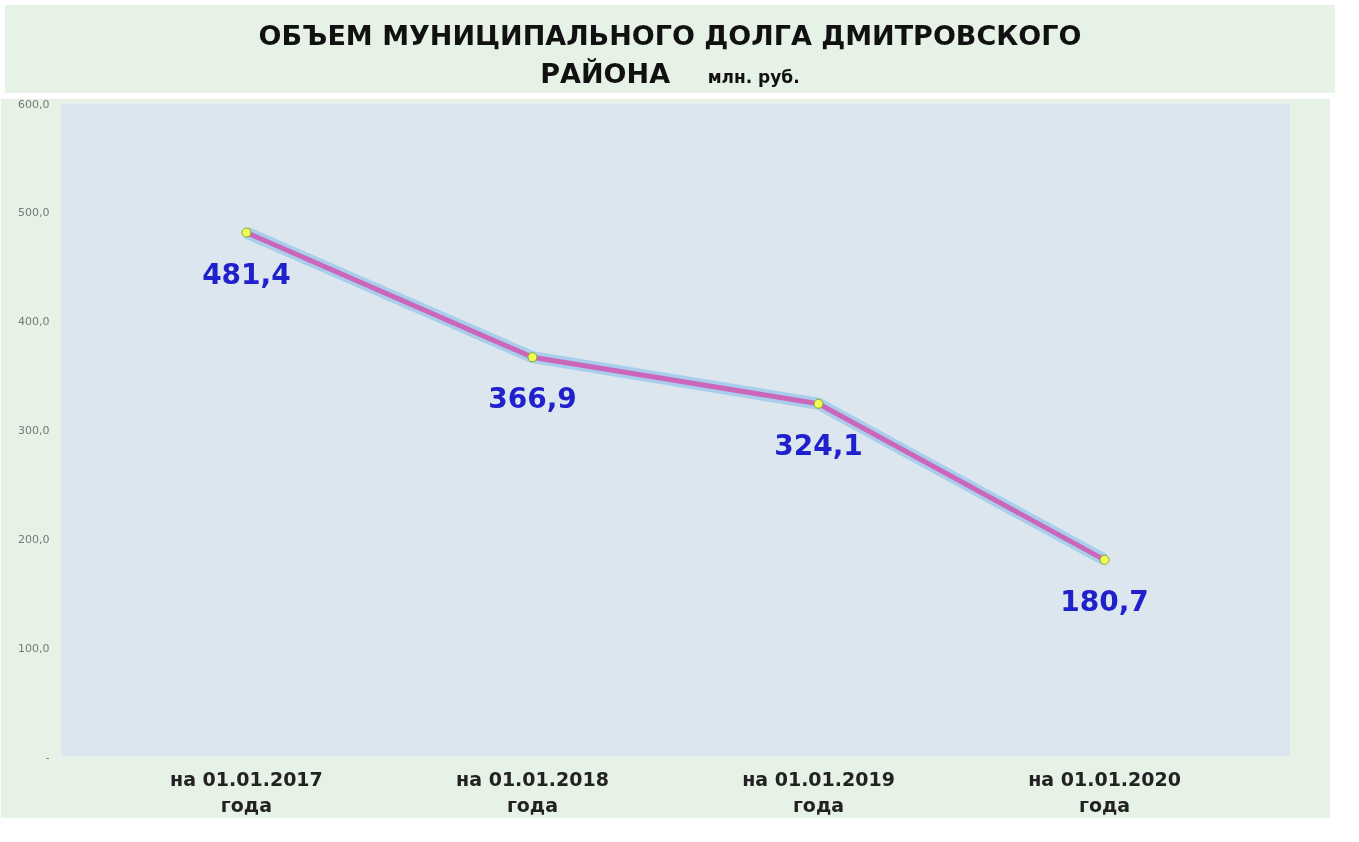  I want to click on data-label: 324,1, so click(818, 445).